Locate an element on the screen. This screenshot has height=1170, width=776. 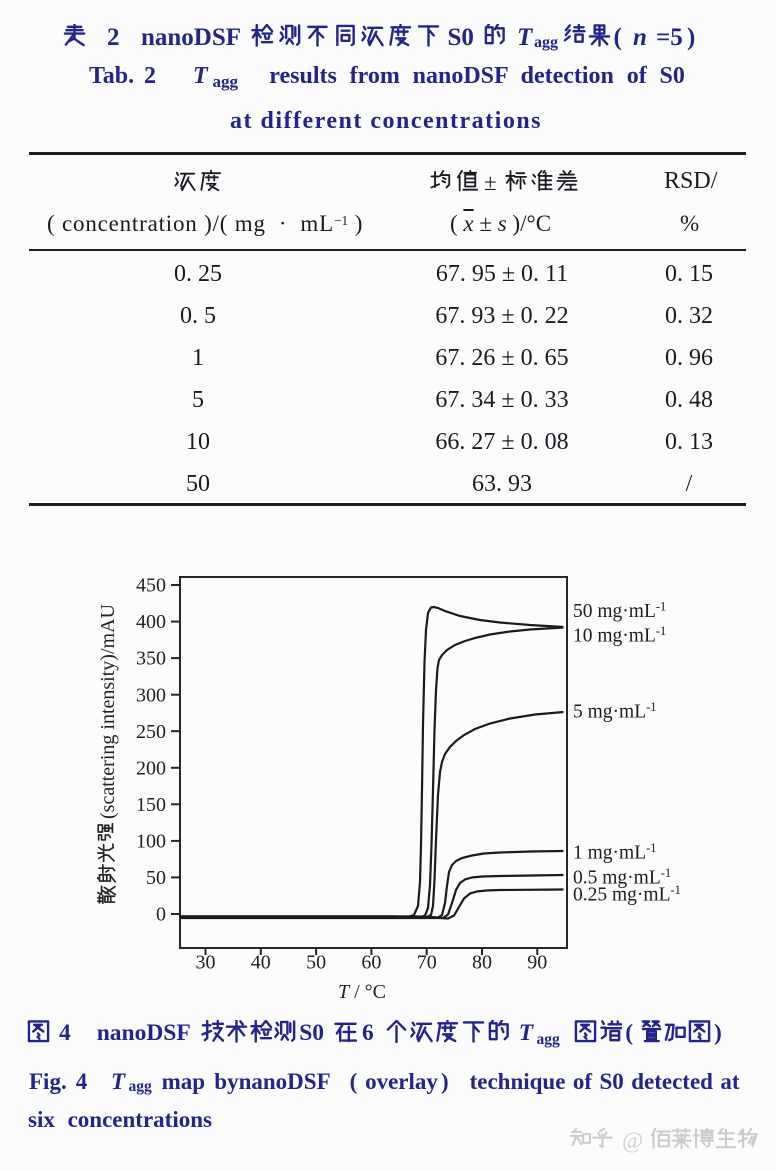
svg-text: 250 is located at coordinates (151, 732).